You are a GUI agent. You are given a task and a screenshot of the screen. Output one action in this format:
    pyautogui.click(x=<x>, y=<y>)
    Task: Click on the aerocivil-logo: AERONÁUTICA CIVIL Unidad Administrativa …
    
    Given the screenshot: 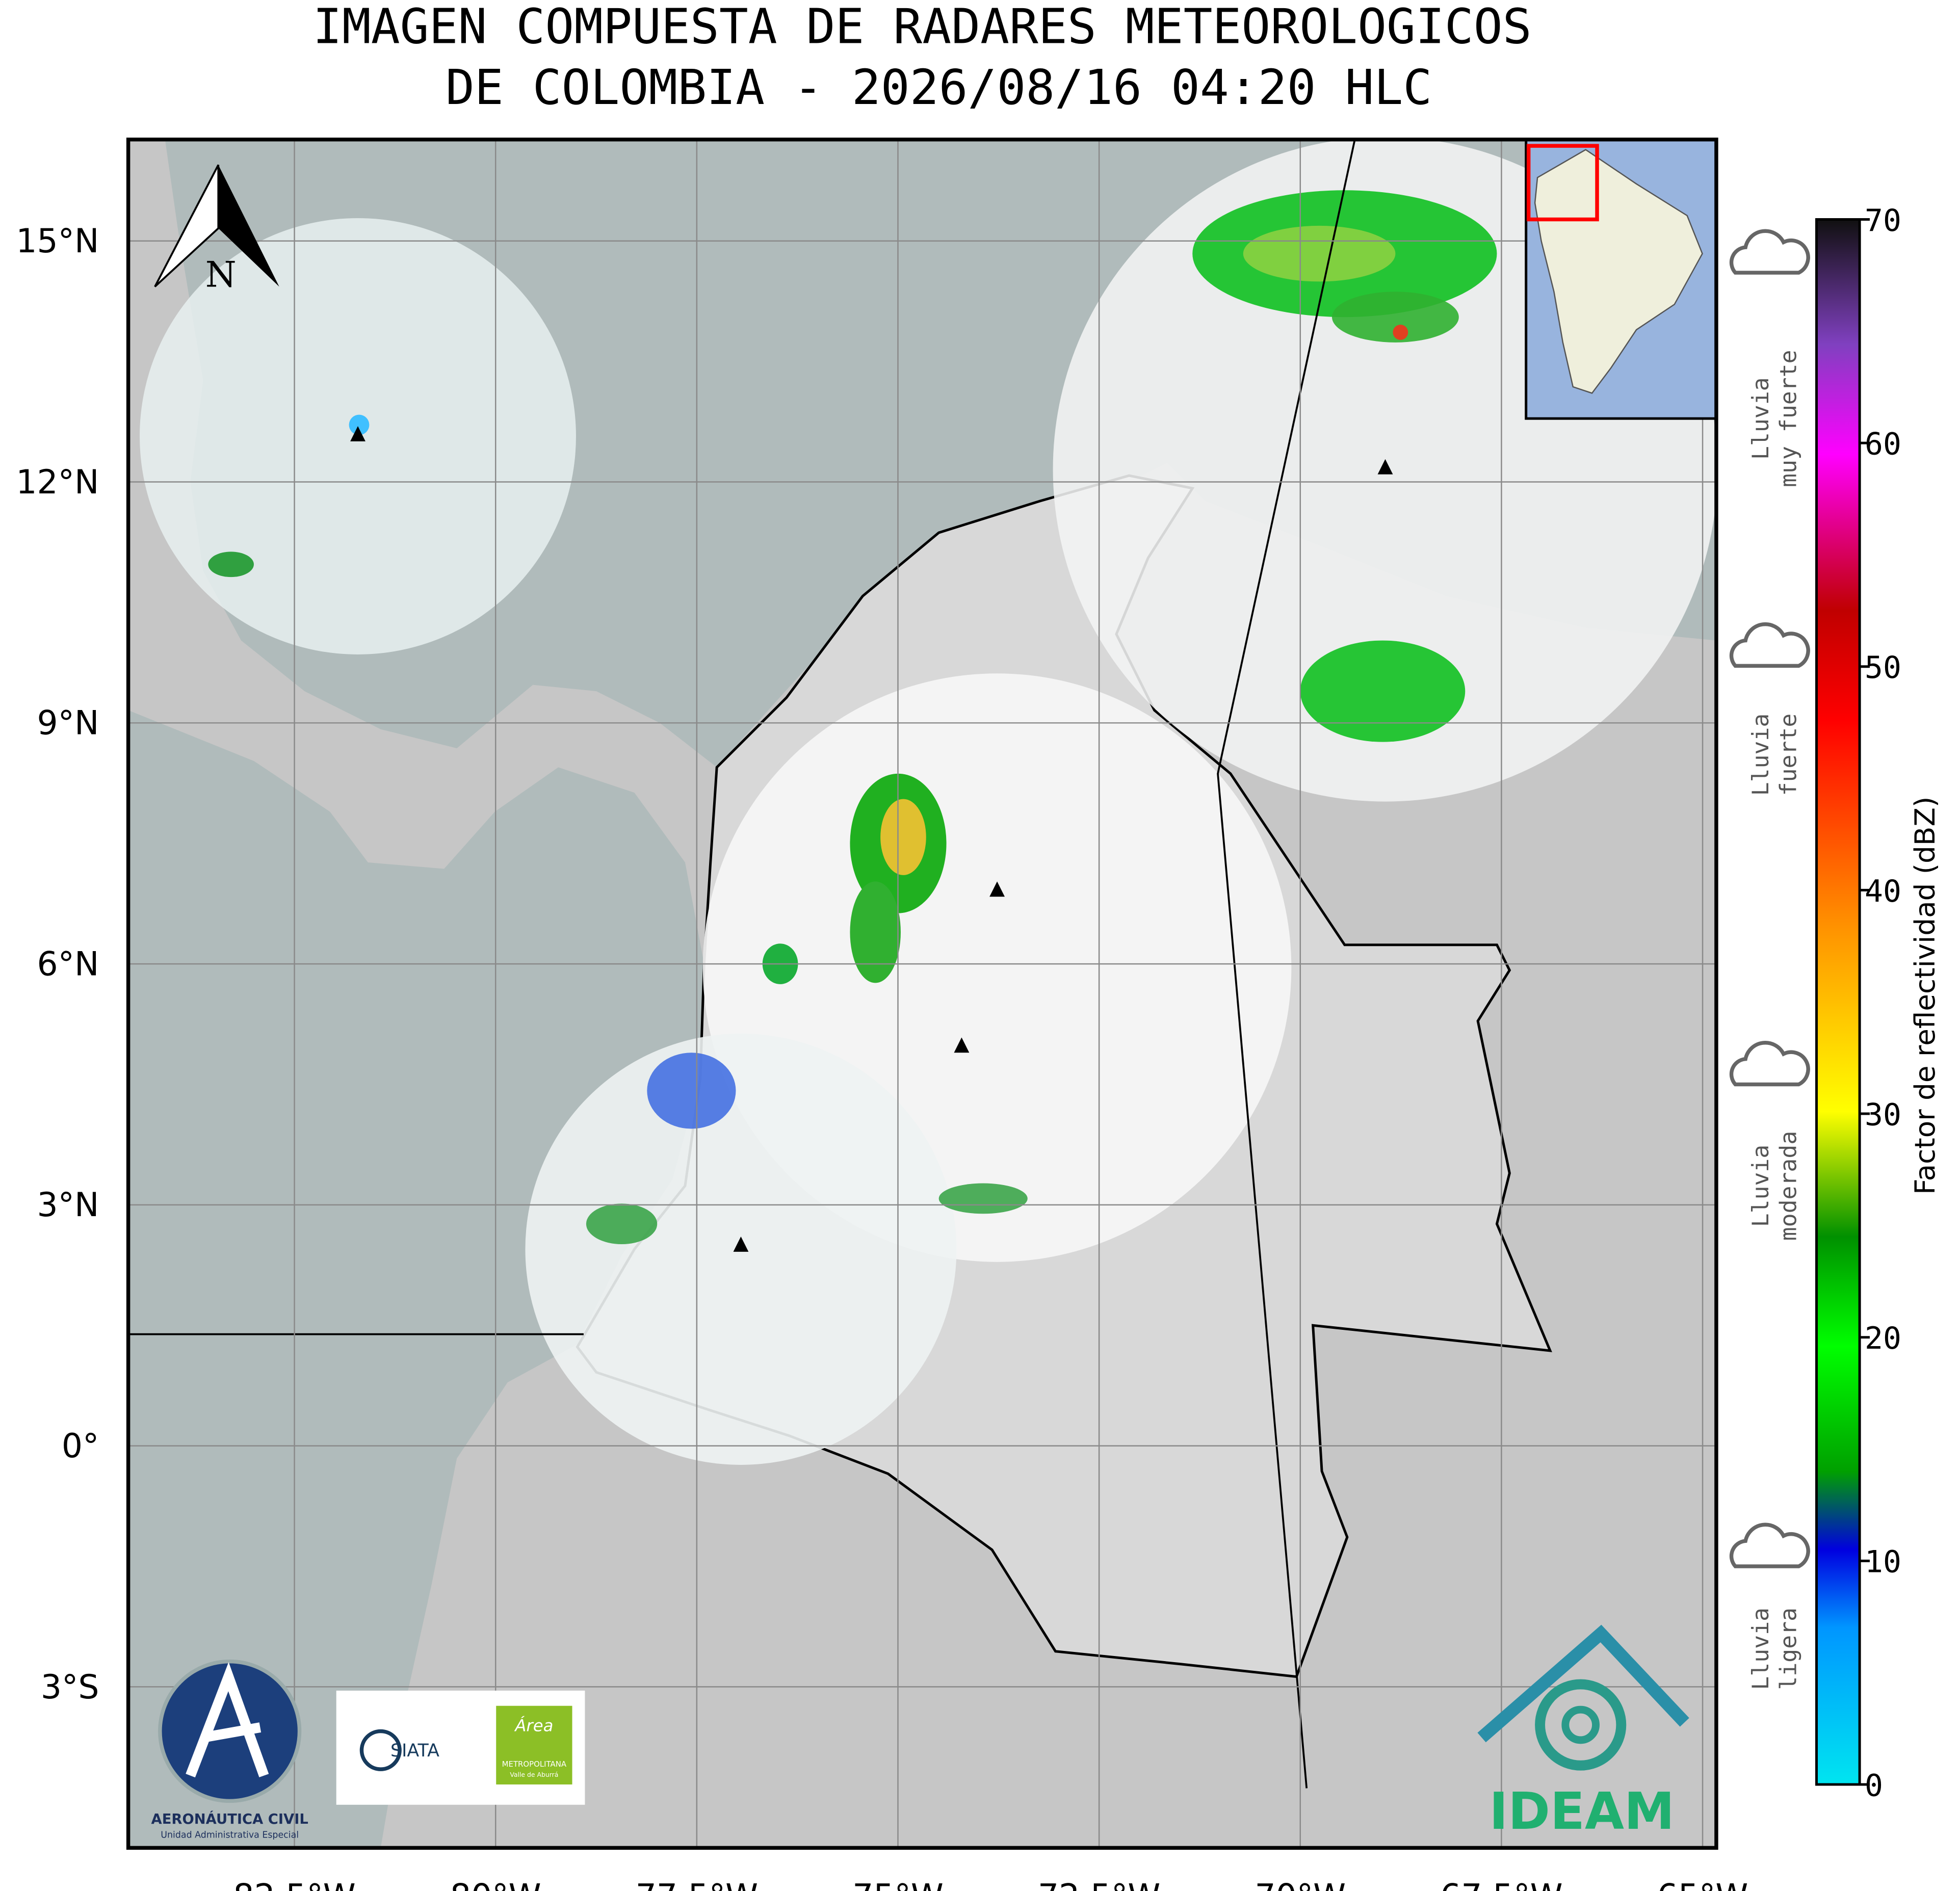 What is the action you would take?
    pyautogui.click(x=229, y=1749)
    